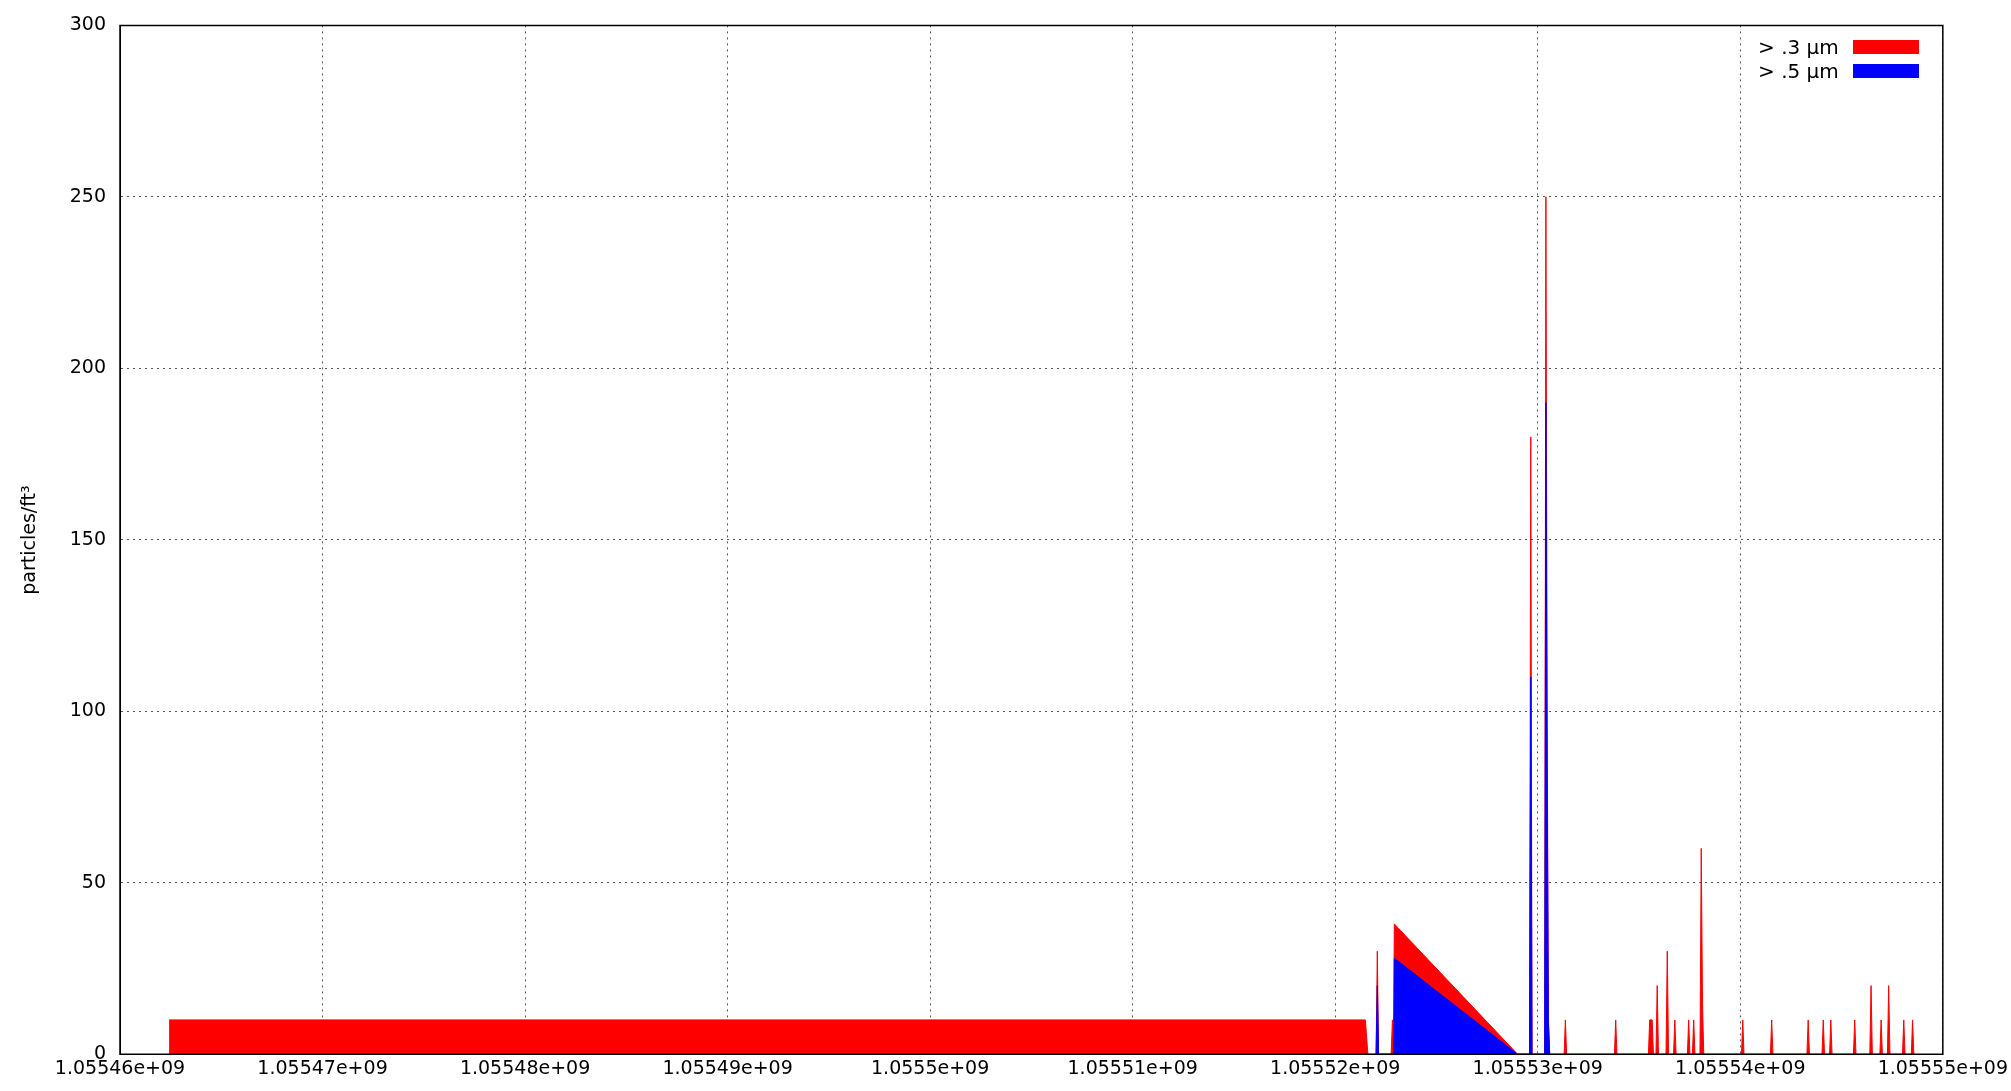 This screenshot has width=2011, height=1091. I want to click on legend-label: > .5 µm, so click(1798, 71).